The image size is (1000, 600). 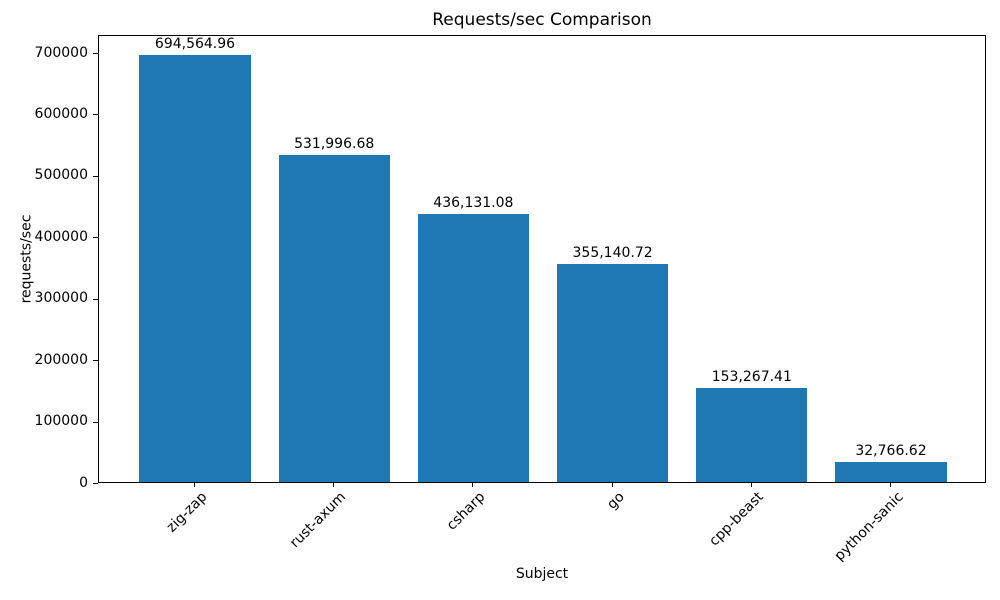 I want to click on bar-value-label: 531,996.68, so click(x=334, y=144).